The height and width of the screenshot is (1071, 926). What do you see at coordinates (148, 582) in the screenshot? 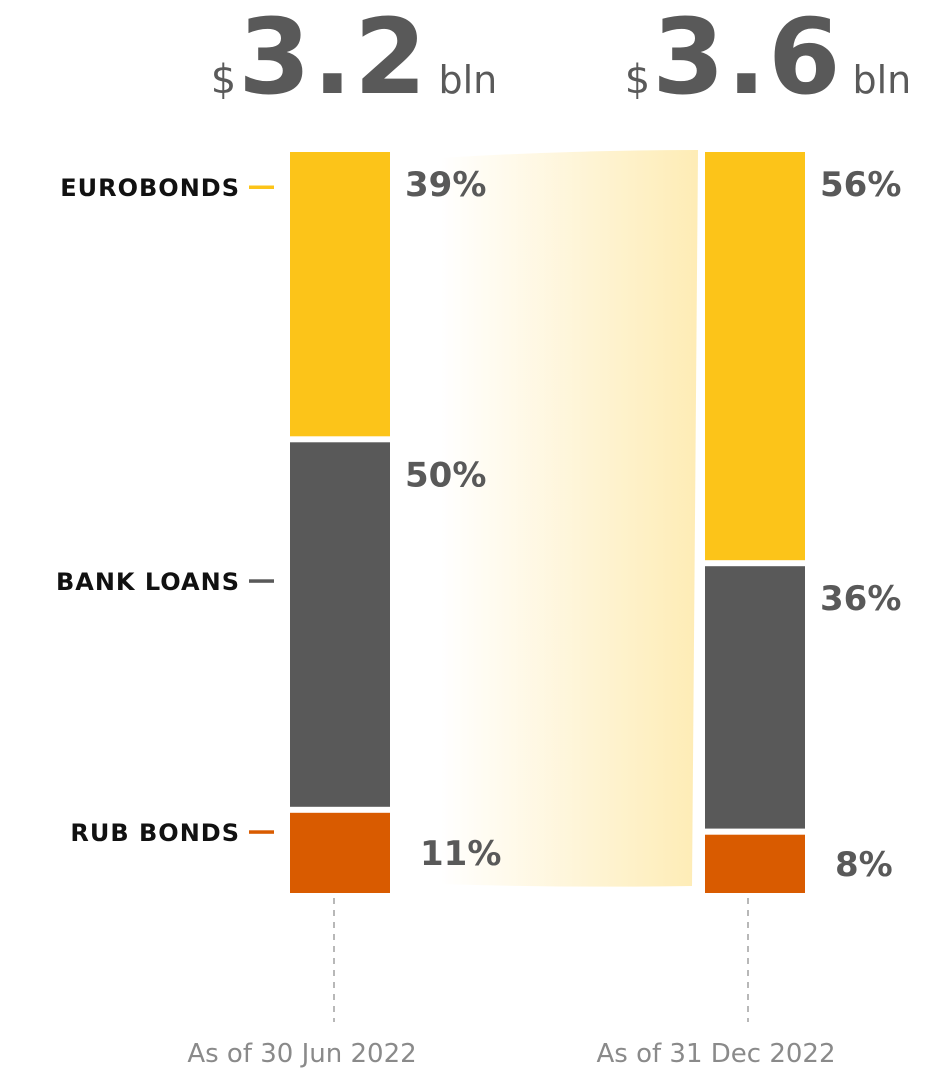
I see `legend-label-bank-loans: BANK LOANS` at bounding box center [148, 582].